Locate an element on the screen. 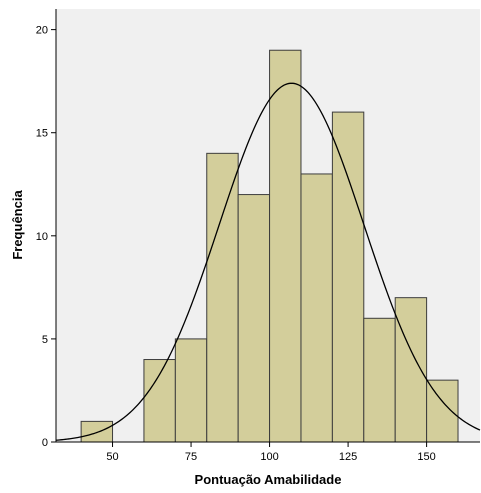 The height and width of the screenshot is (493, 481). x-tick-label: 150 is located at coordinates (426, 457).